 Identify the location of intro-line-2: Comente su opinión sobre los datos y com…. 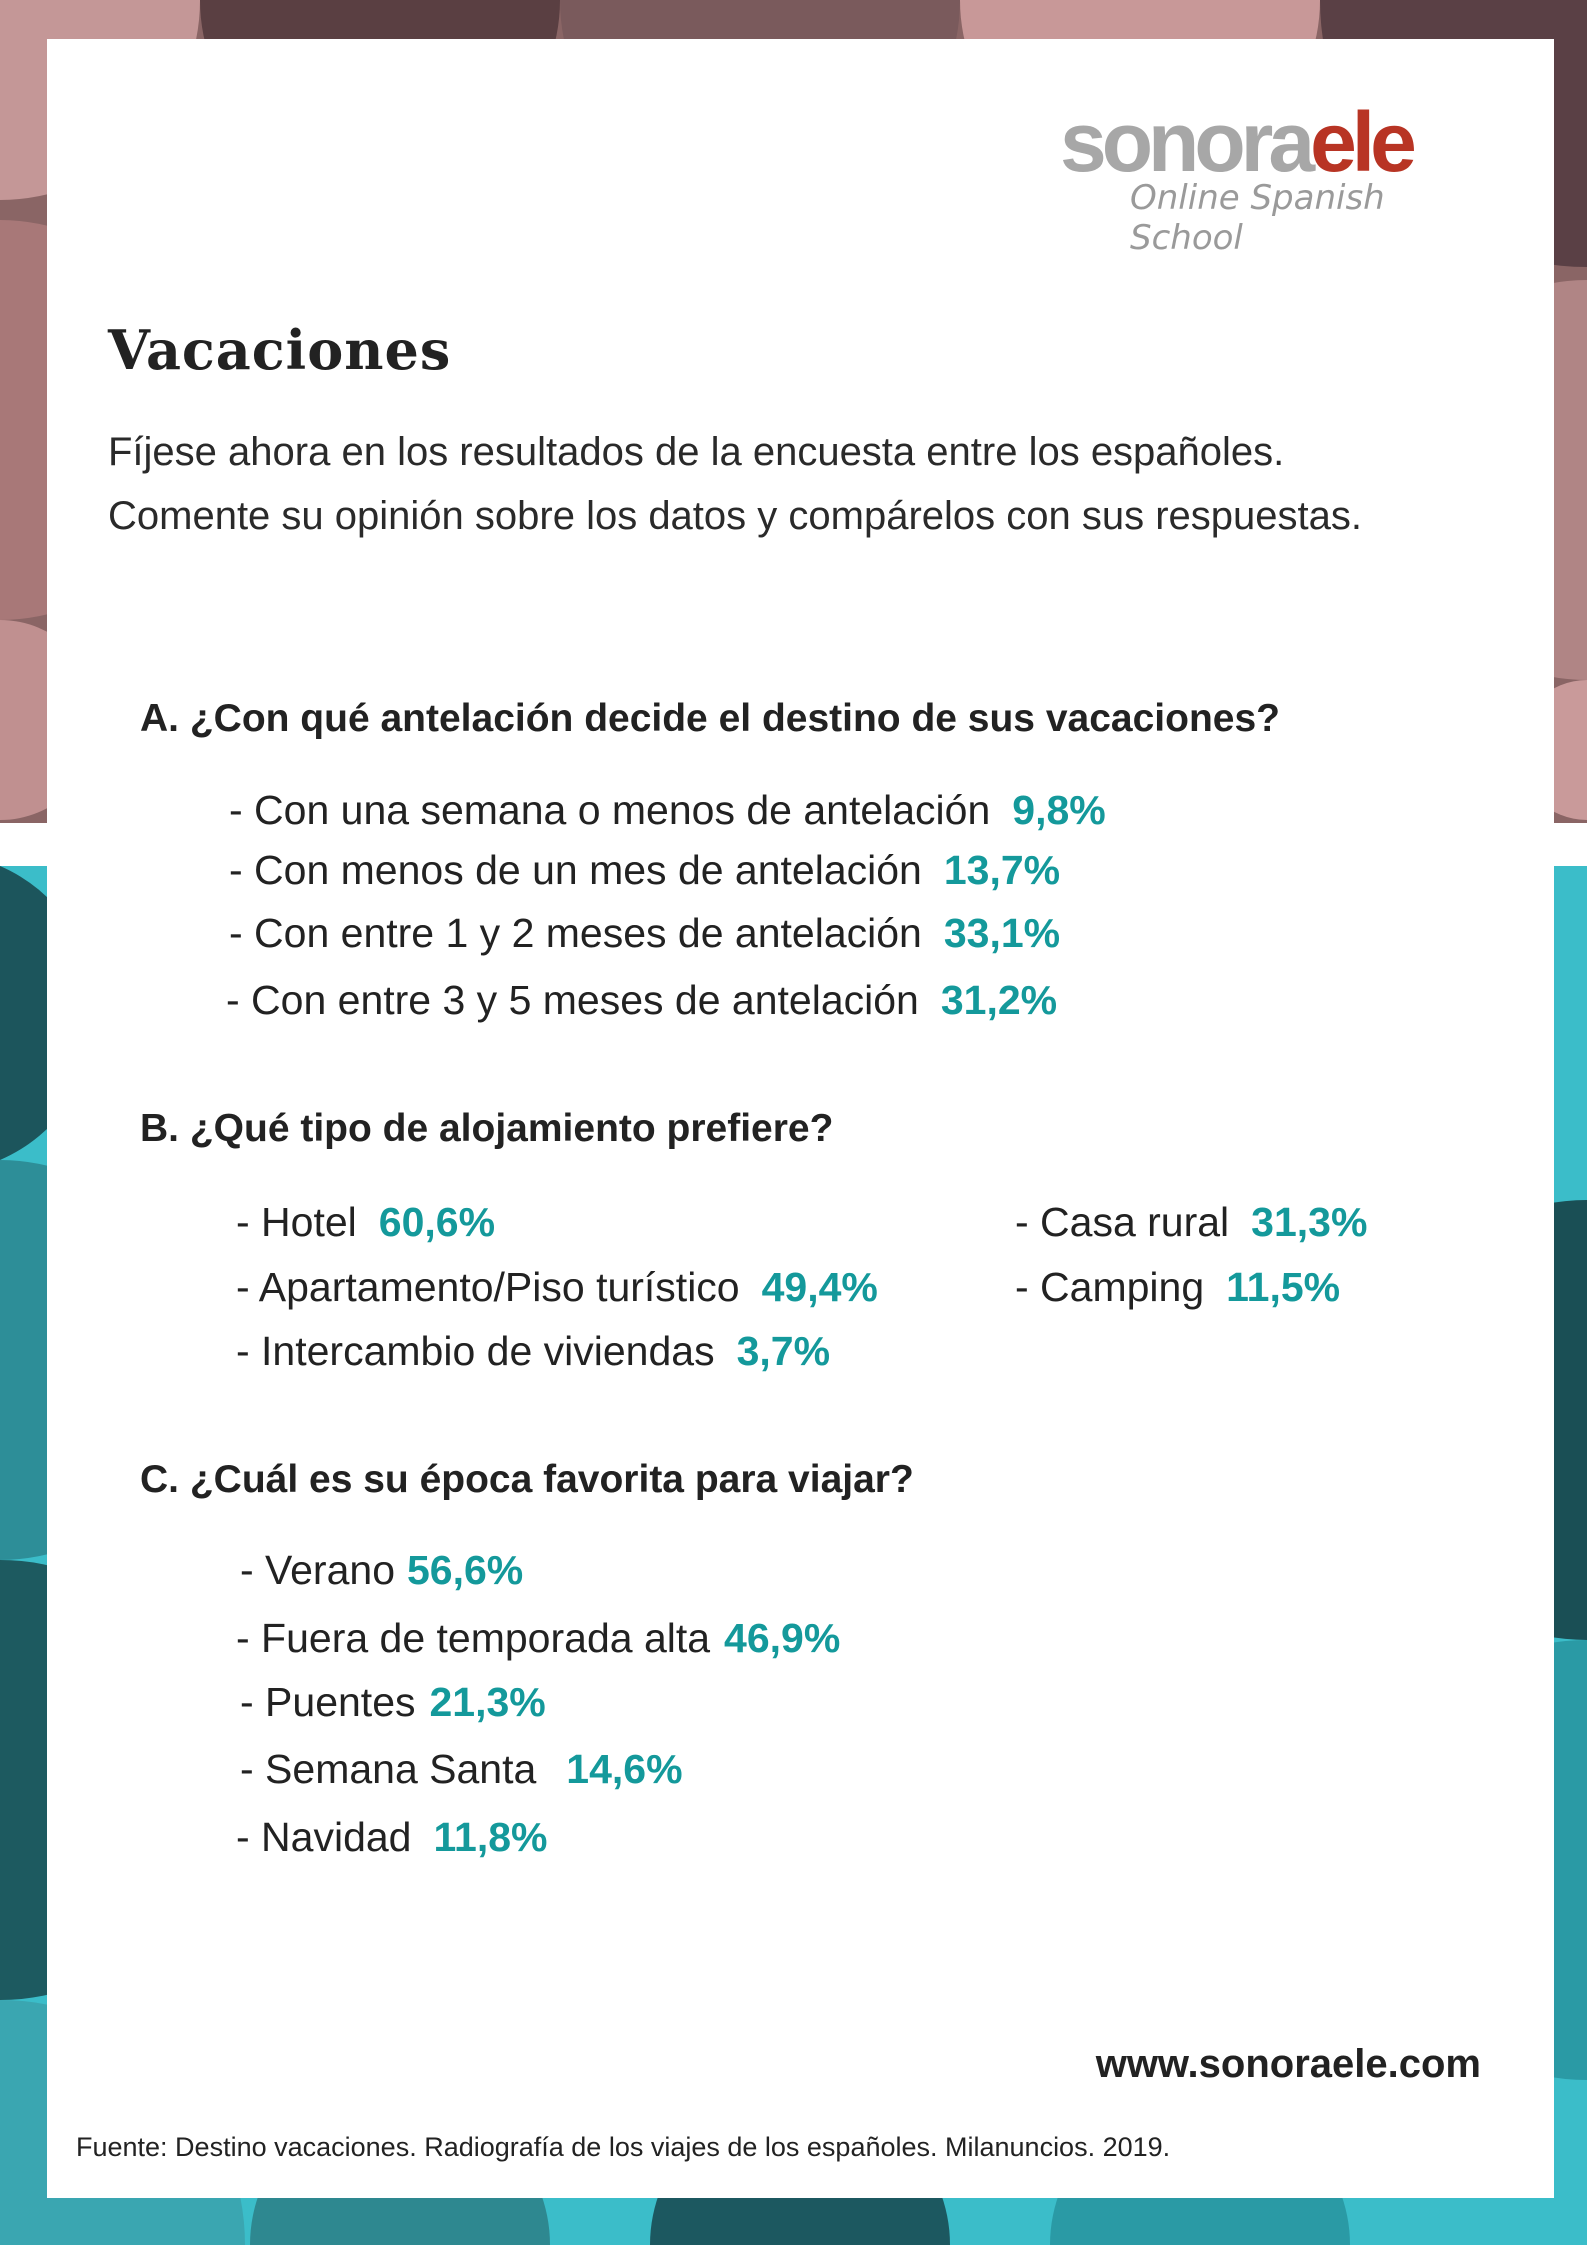
(735, 516).